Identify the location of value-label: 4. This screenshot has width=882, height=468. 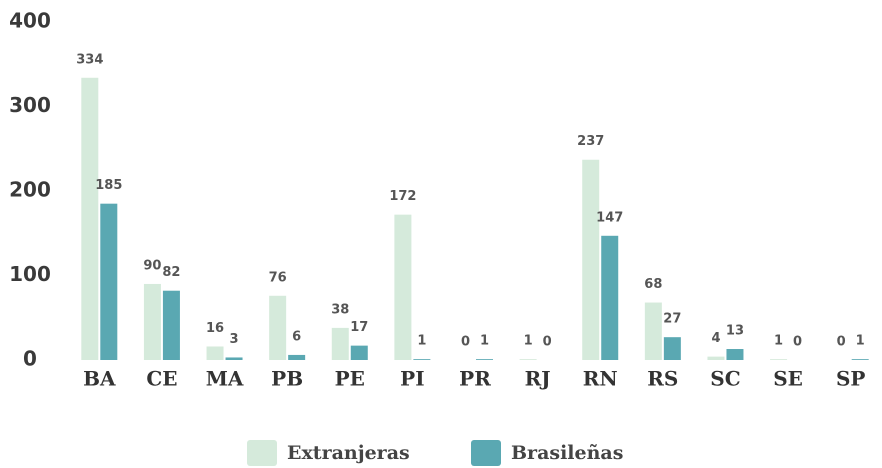
(715, 338).